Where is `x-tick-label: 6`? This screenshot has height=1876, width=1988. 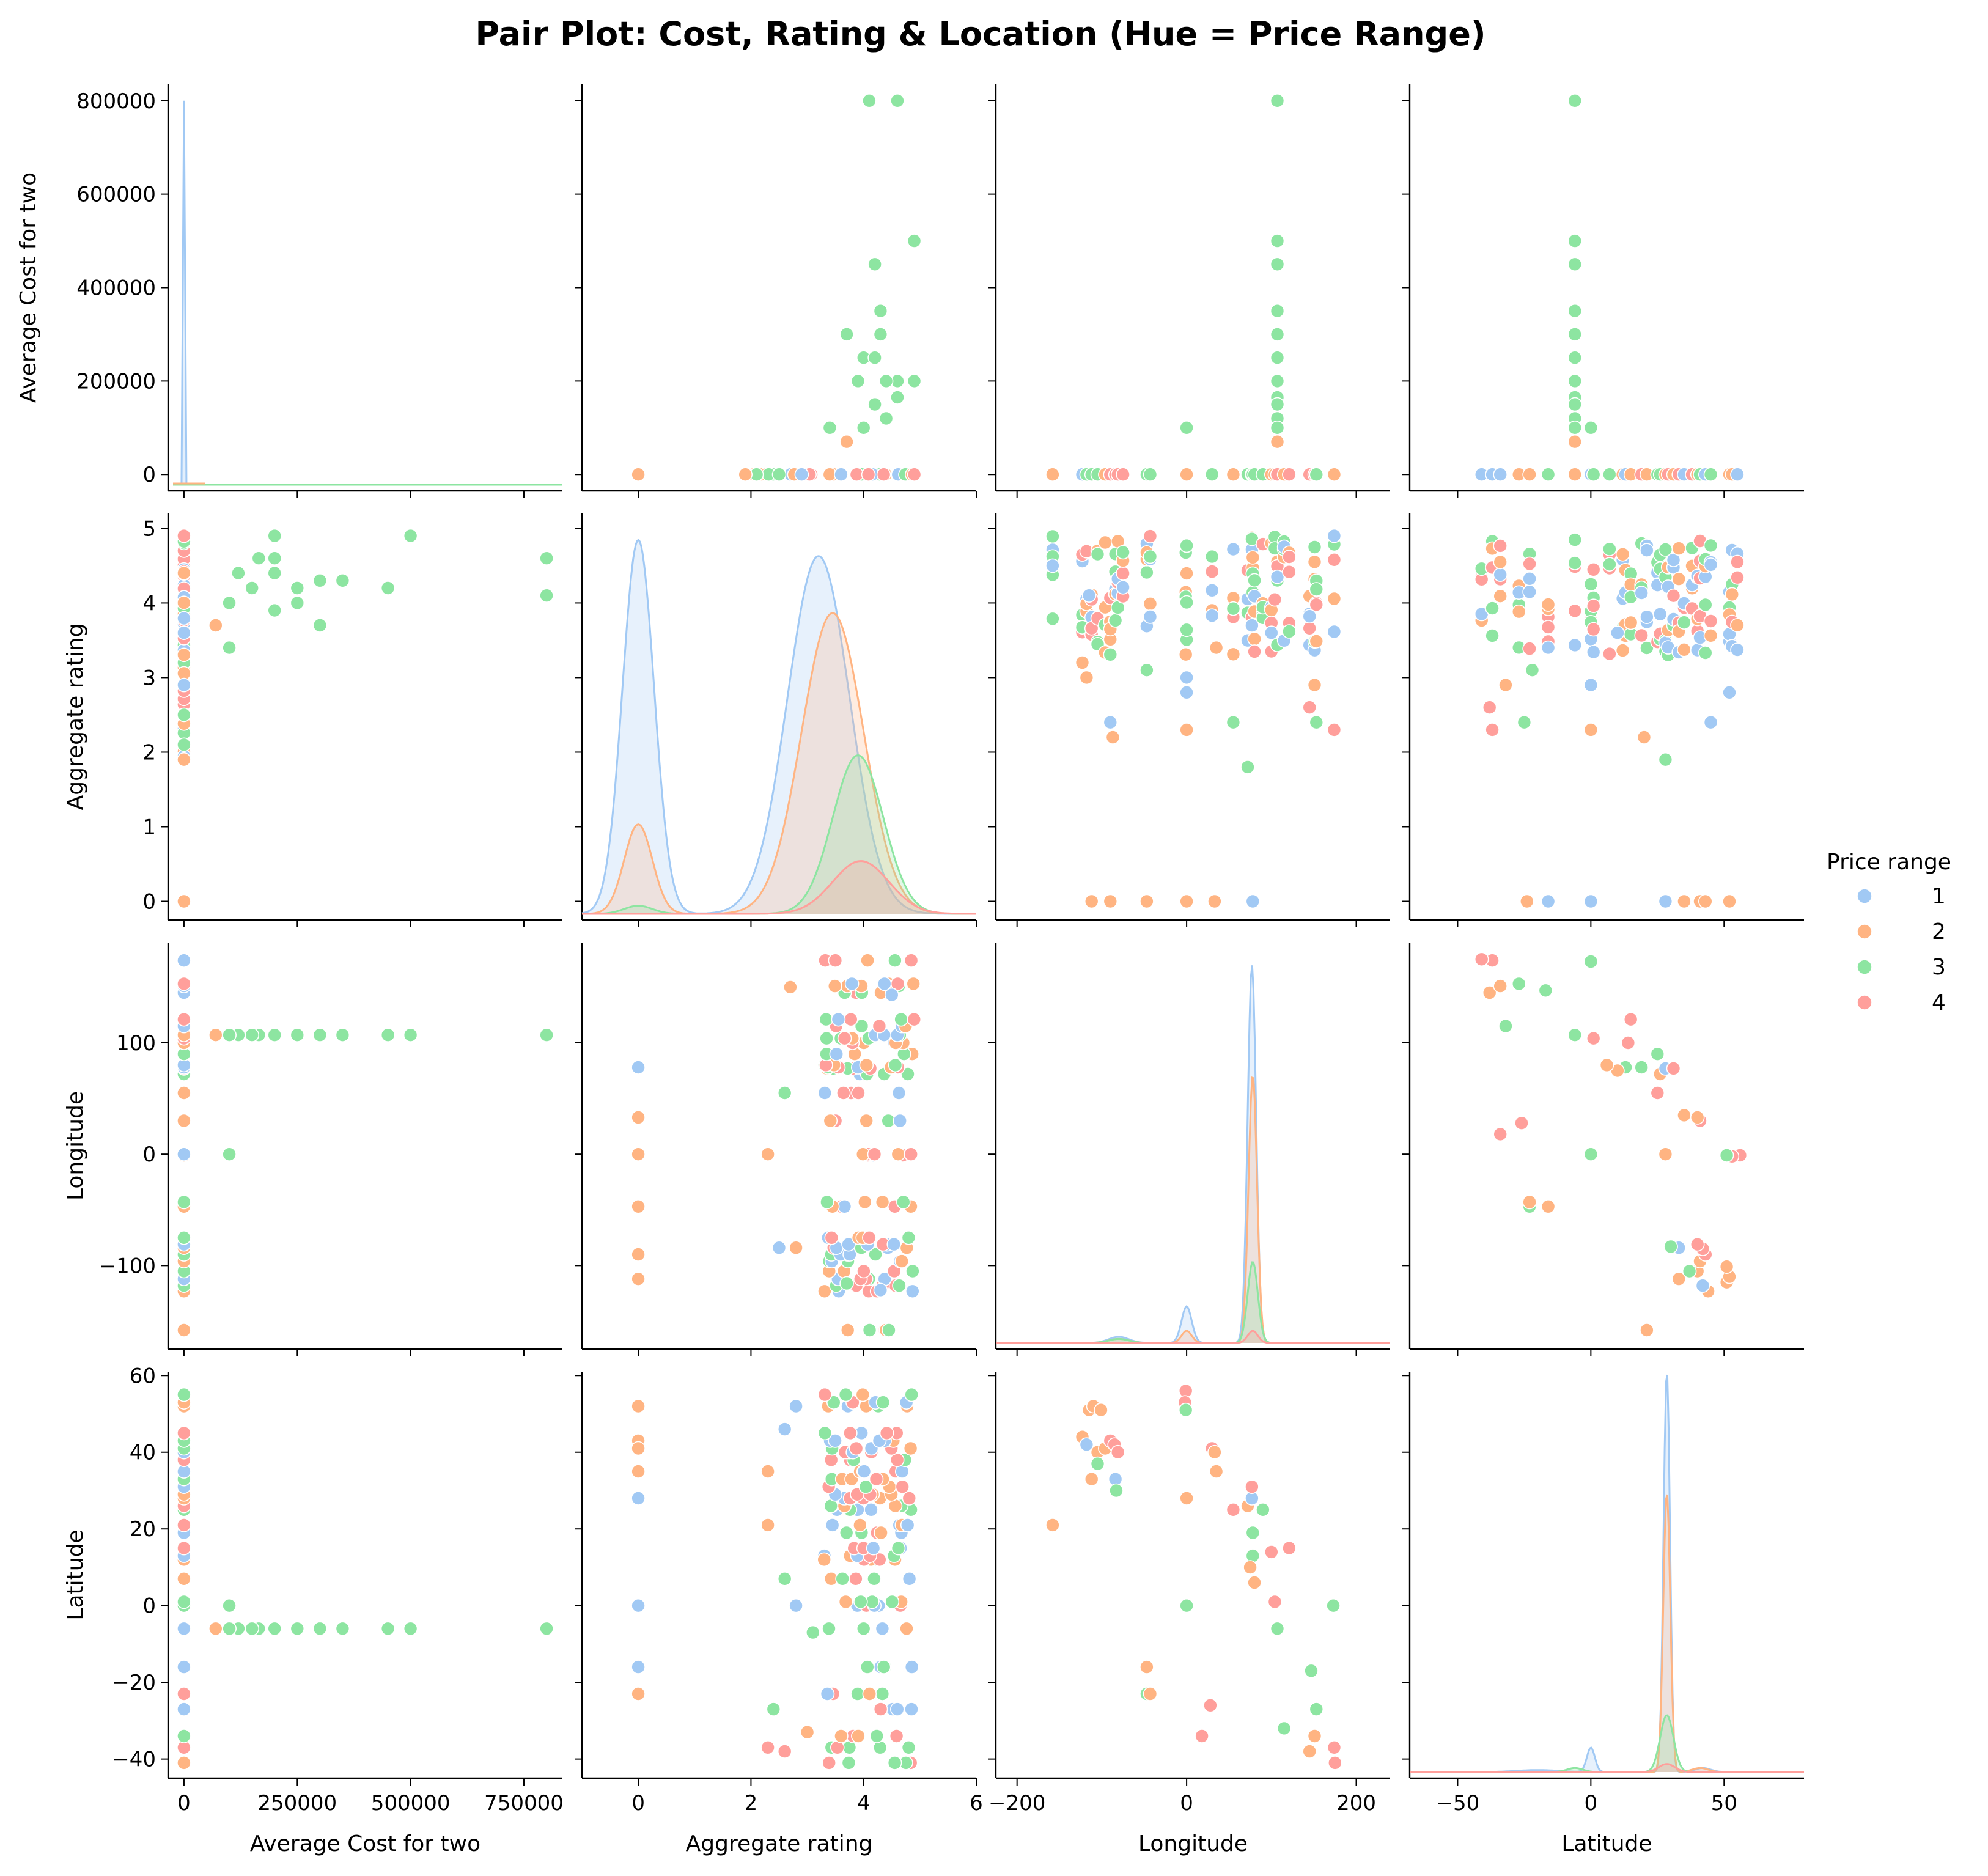
x-tick-label: 6 is located at coordinates (977, 1803).